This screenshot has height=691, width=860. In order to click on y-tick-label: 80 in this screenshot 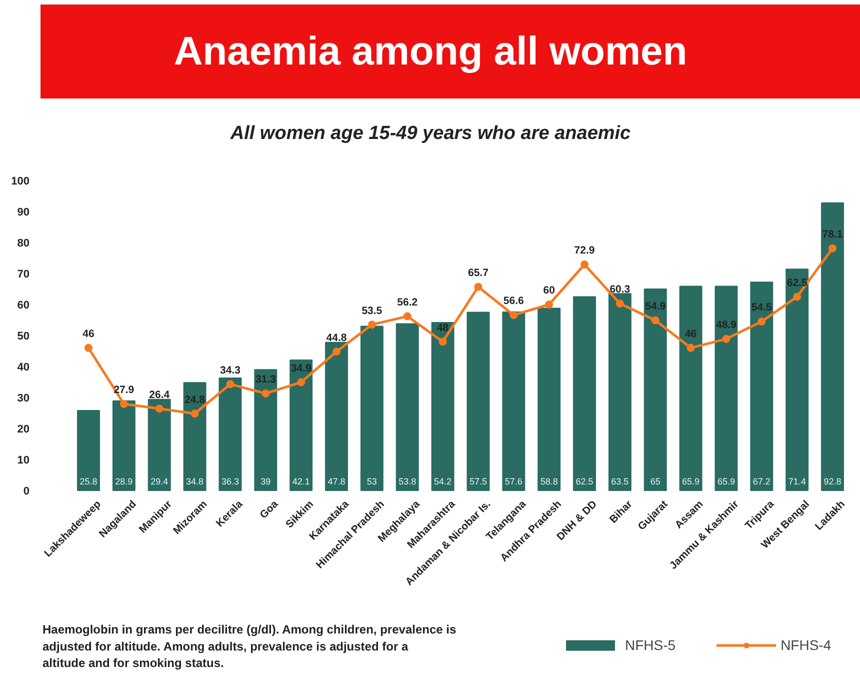, I will do `click(23, 244)`.